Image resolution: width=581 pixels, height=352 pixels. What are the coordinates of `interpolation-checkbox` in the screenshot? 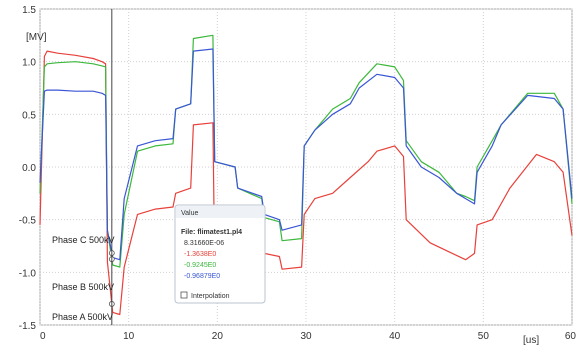 It's located at (184, 295).